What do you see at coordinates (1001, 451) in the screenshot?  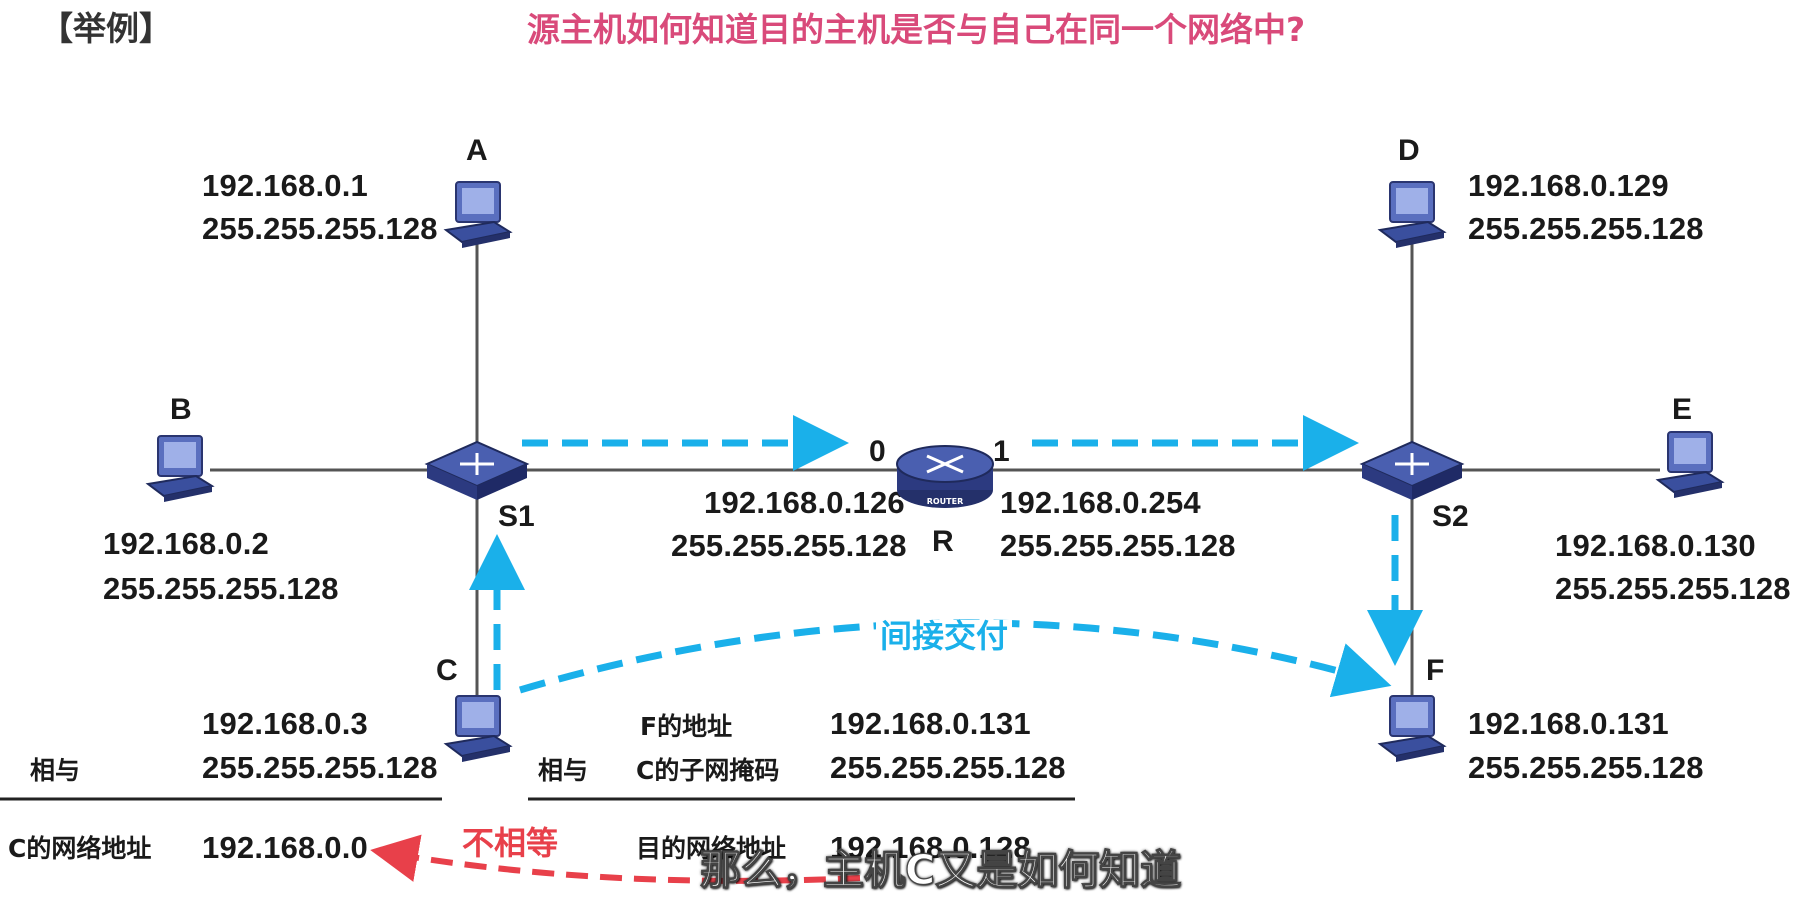 I see `router-port1-label: 1` at bounding box center [1001, 451].